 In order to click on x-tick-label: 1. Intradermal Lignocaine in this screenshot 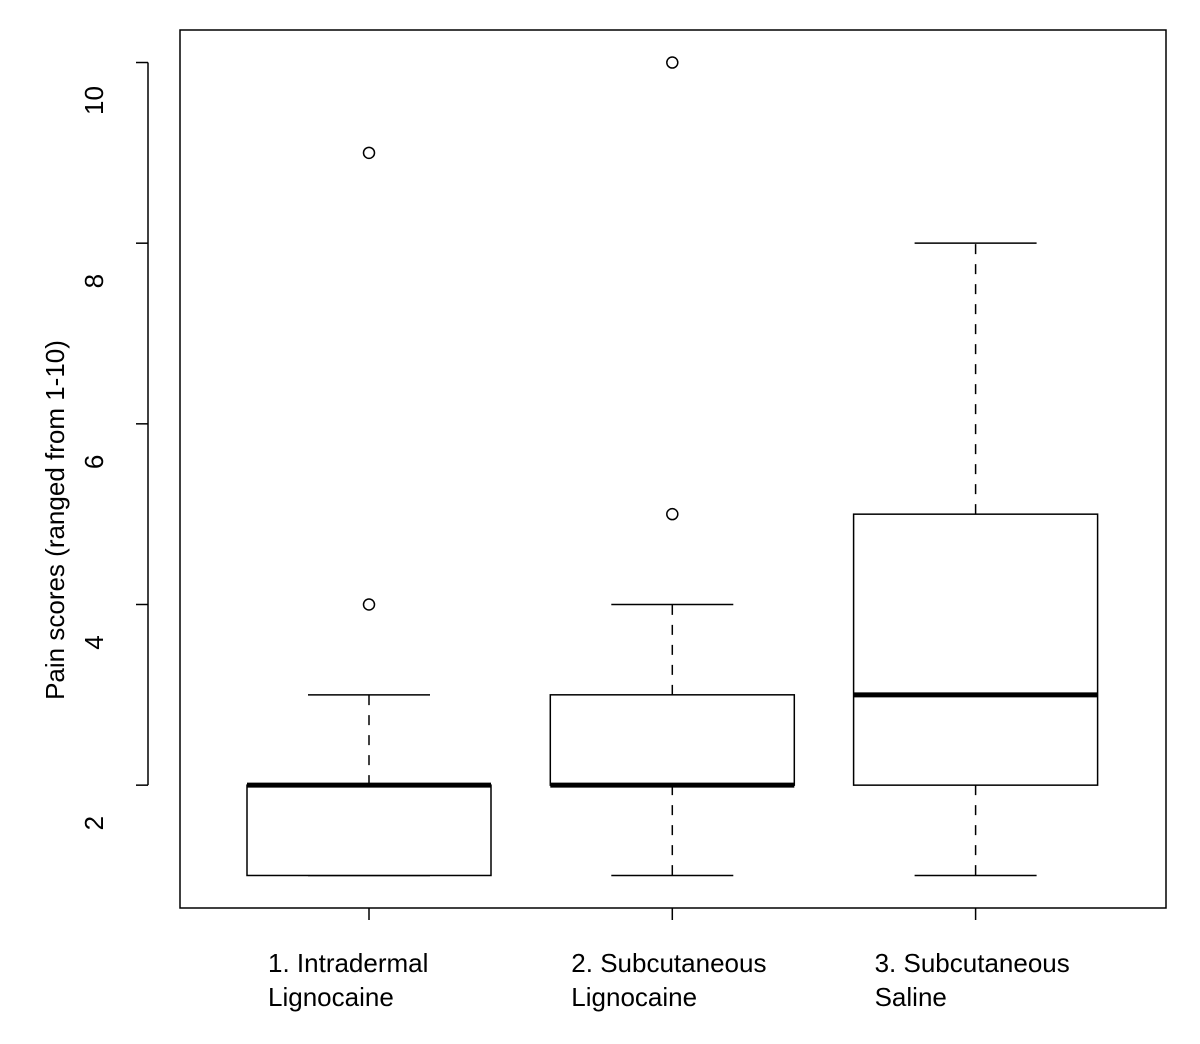, I will do `click(348, 980)`.